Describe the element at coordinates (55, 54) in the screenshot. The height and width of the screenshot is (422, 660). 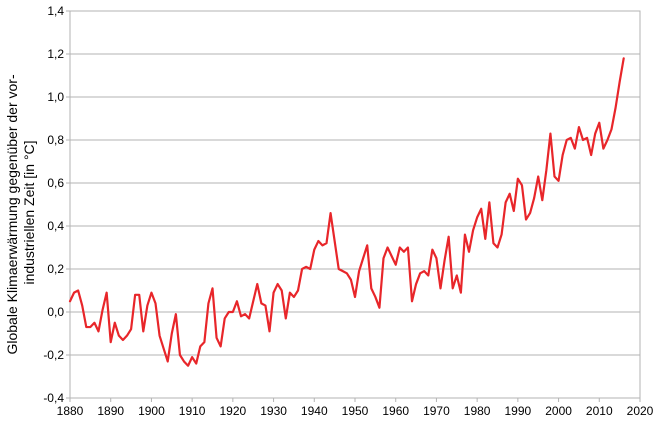
I see `y-tick-label: 1,2` at that location.